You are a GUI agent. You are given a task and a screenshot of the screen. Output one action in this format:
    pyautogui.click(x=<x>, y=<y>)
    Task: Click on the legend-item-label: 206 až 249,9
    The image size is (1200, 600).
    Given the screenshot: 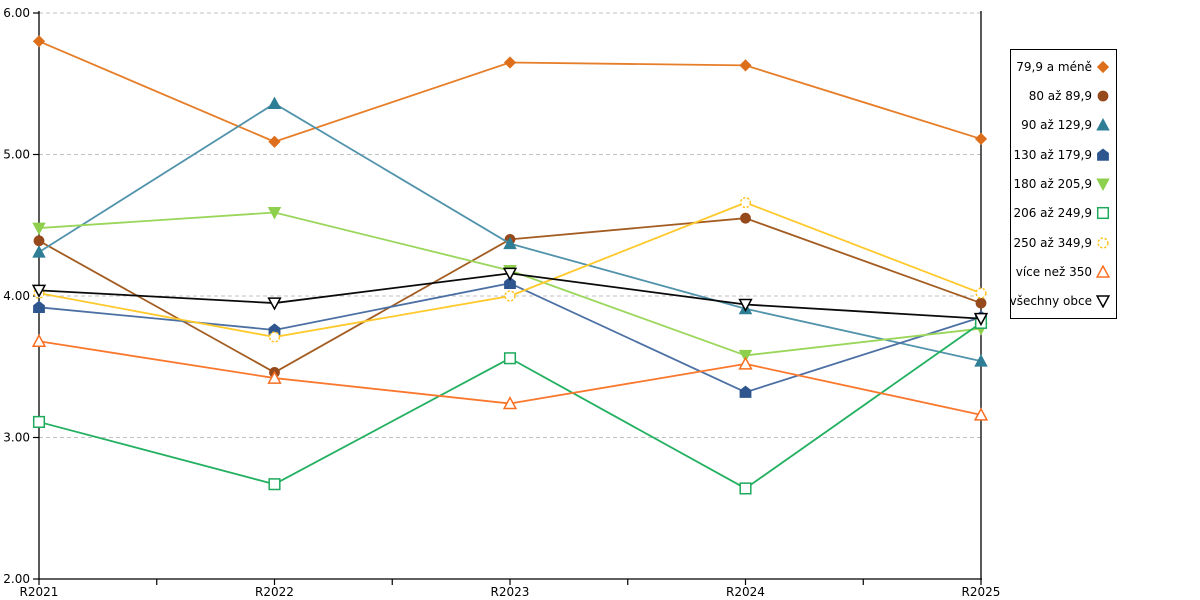 What is the action you would take?
    pyautogui.click(x=1052, y=213)
    